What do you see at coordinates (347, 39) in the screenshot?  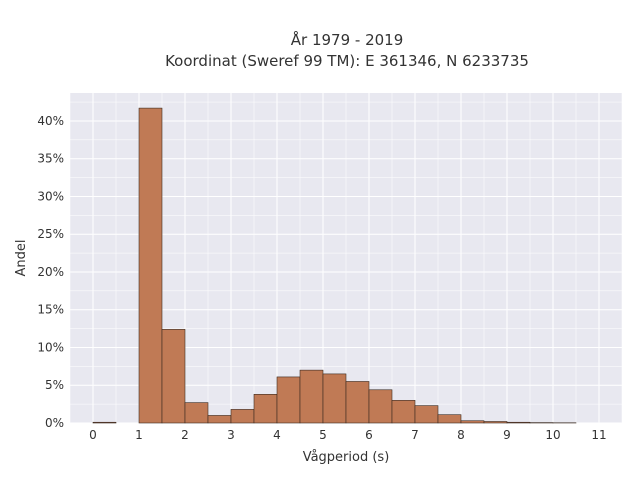 I see `chart-title-line1: År 1979 - 2019` at bounding box center [347, 39].